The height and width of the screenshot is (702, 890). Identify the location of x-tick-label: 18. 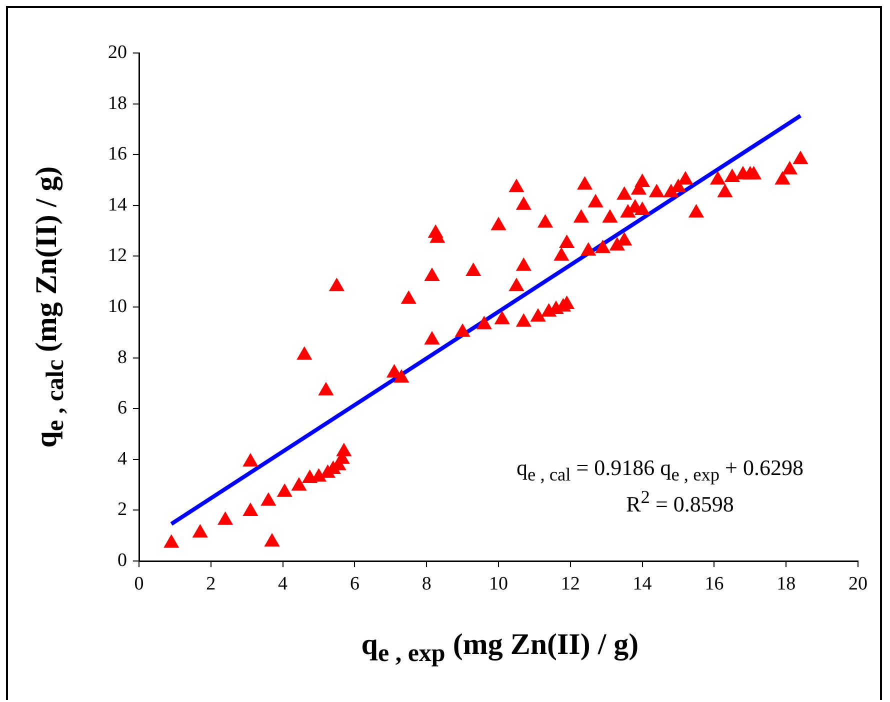
(786, 583).